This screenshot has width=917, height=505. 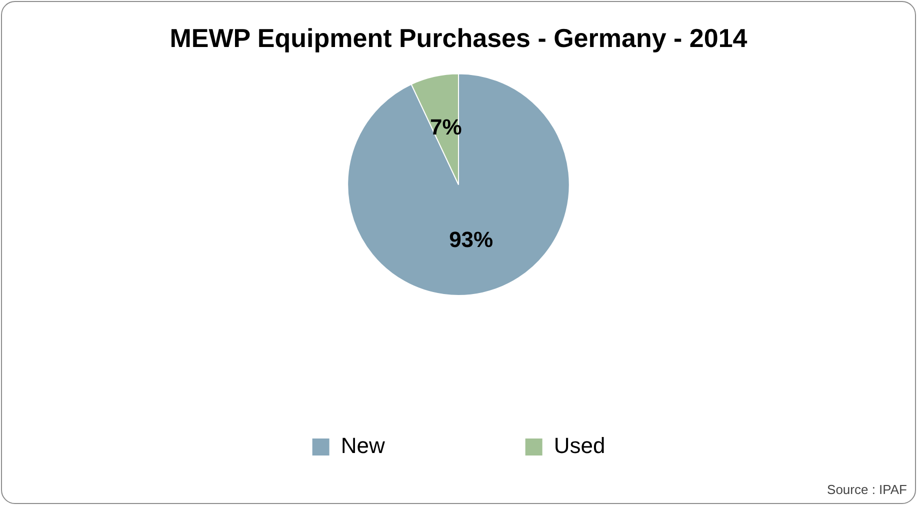 What do you see at coordinates (446, 127) in the screenshot?
I see `data-label: 7%` at bounding box center [446, 127].